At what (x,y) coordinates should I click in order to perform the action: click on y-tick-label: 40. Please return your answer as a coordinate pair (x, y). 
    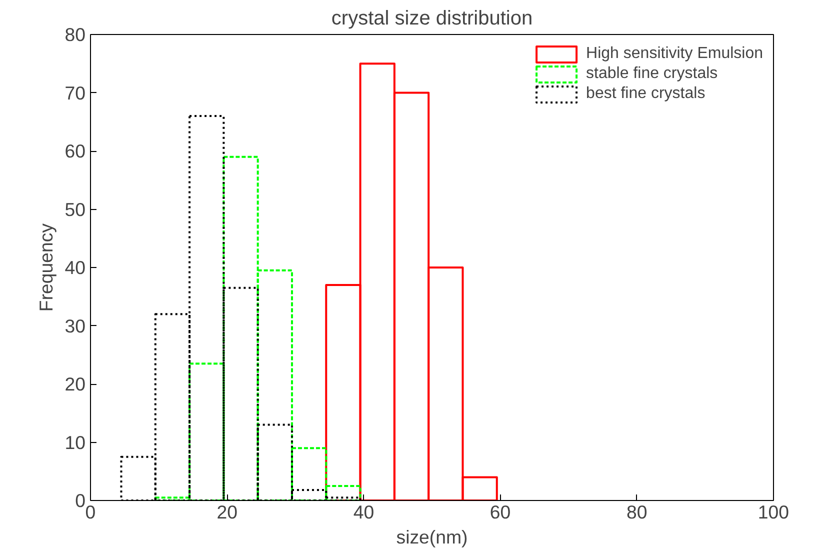
    Looking at the image, I should click on (75, 267).